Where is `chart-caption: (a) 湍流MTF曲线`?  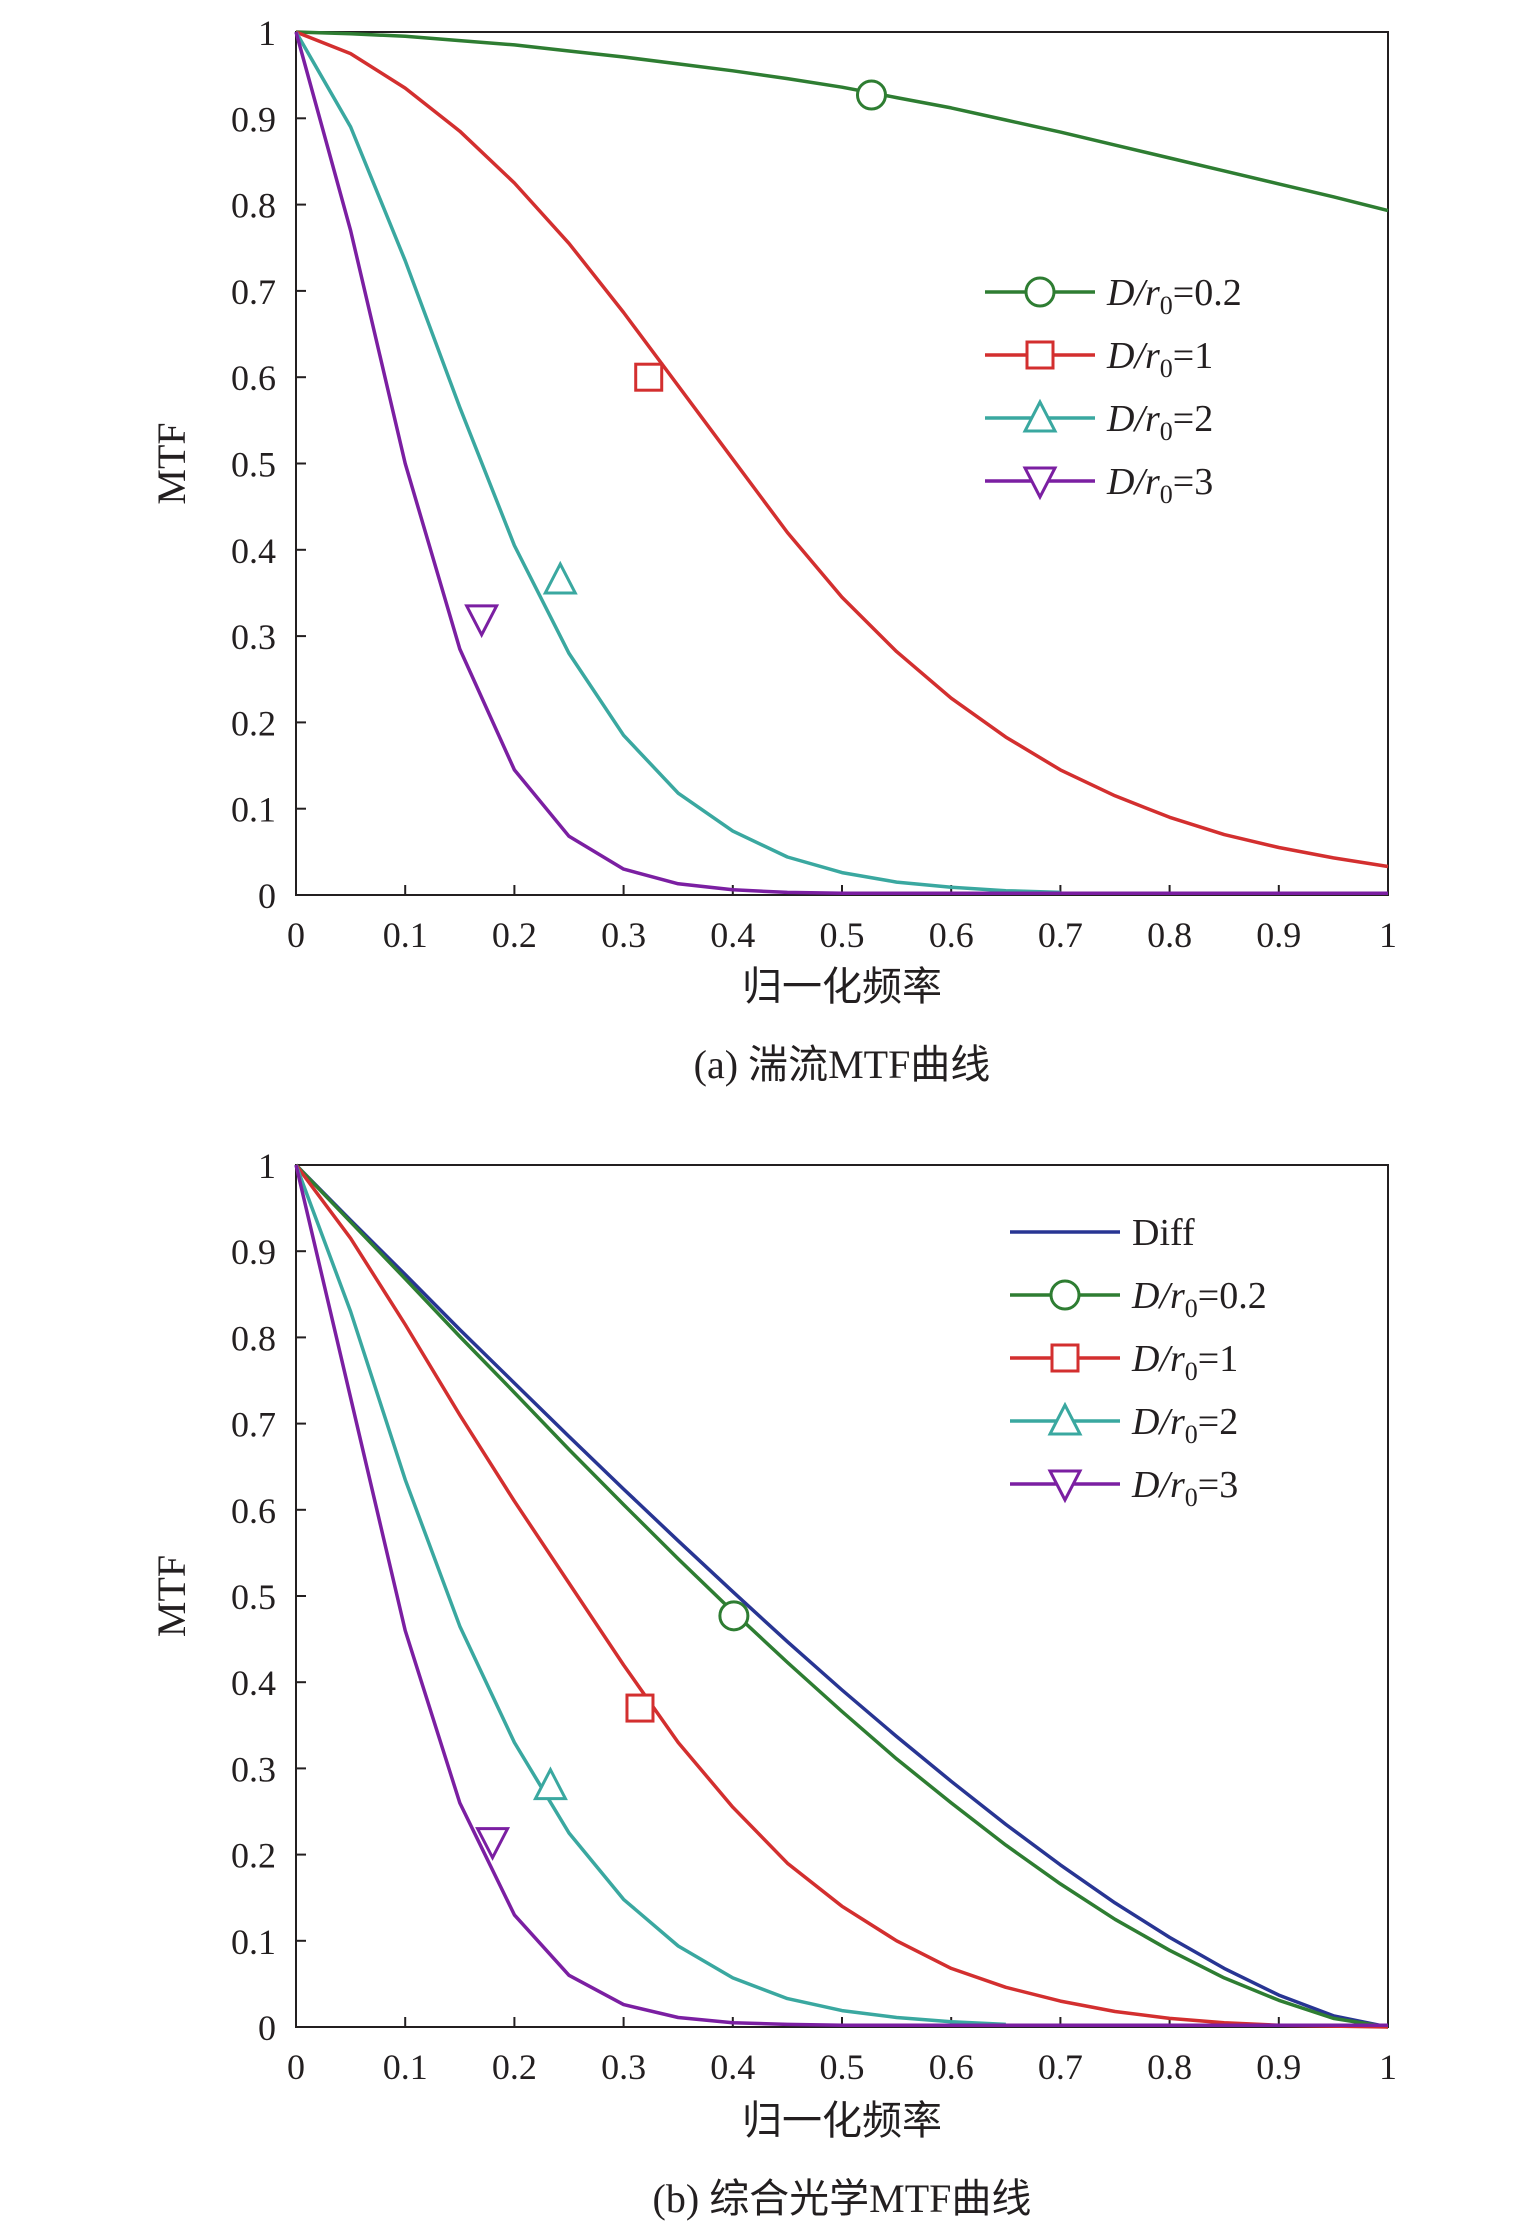 chart-caption: (a) 湍流MTF曲线 is located at coordinates (842, 1064).